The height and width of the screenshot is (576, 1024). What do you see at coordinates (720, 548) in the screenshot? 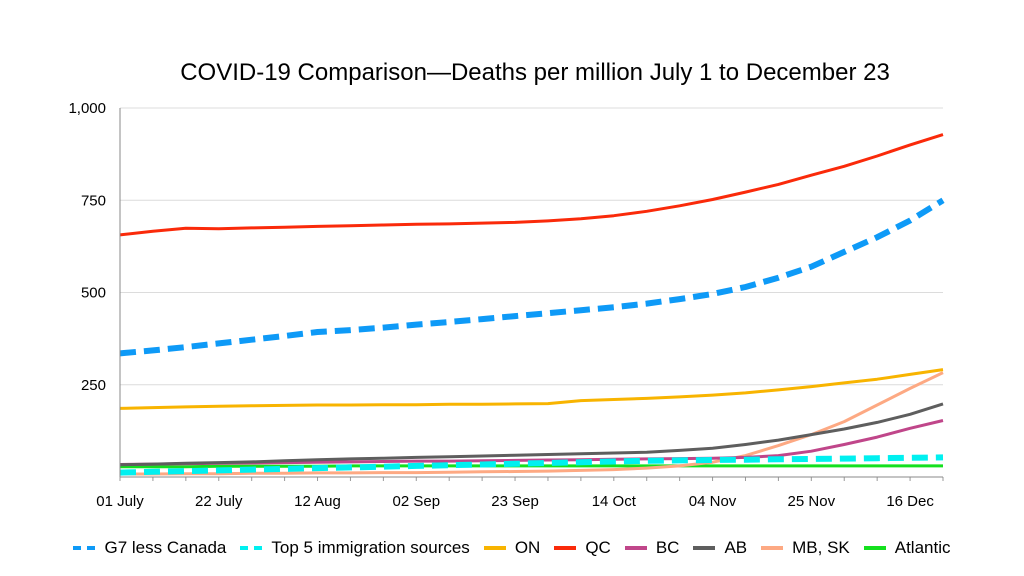
I see `legend-item: AB` at bounding box center [720, 548].